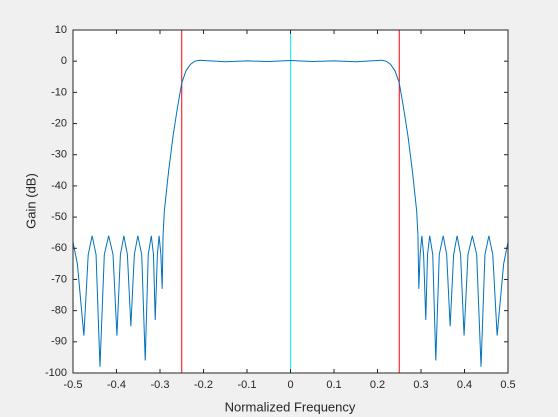  What do you see at coordinates (116, 385) in the screenshot?
I see `x-tick-label: -0.4` at bounding box center [116, 385].